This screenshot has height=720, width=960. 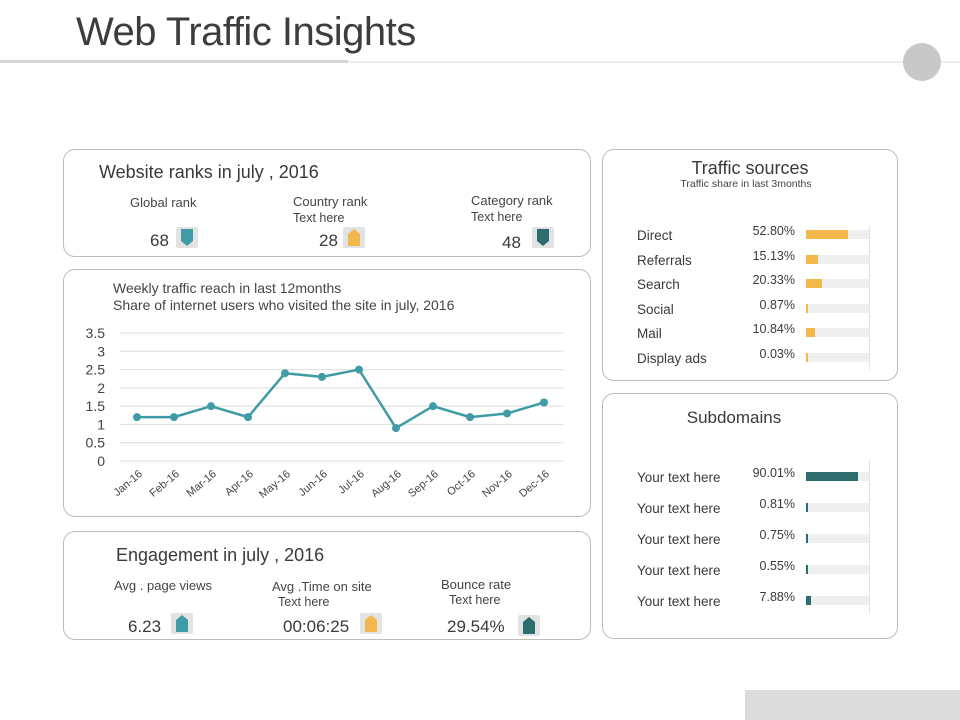 I want to click on category-rank-badge, so click(x=543, y=237).